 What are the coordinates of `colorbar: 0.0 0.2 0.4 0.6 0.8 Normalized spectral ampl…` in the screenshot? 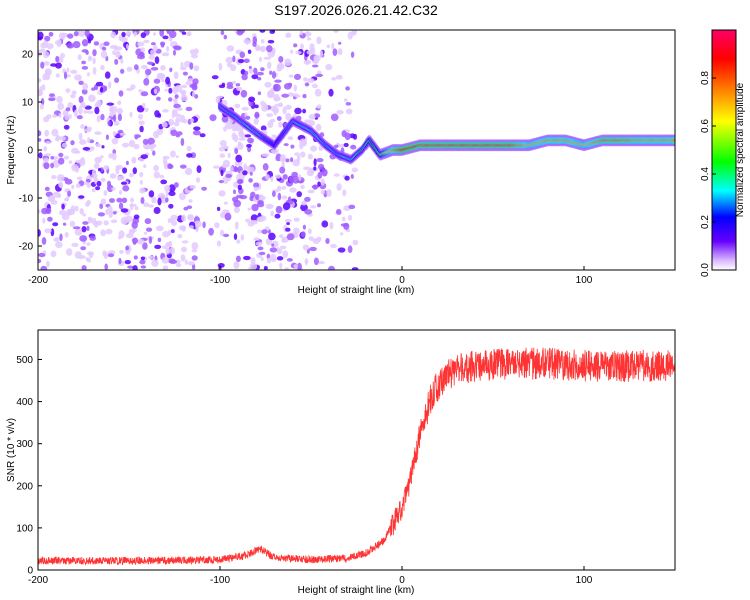 It's located at (723, 153).